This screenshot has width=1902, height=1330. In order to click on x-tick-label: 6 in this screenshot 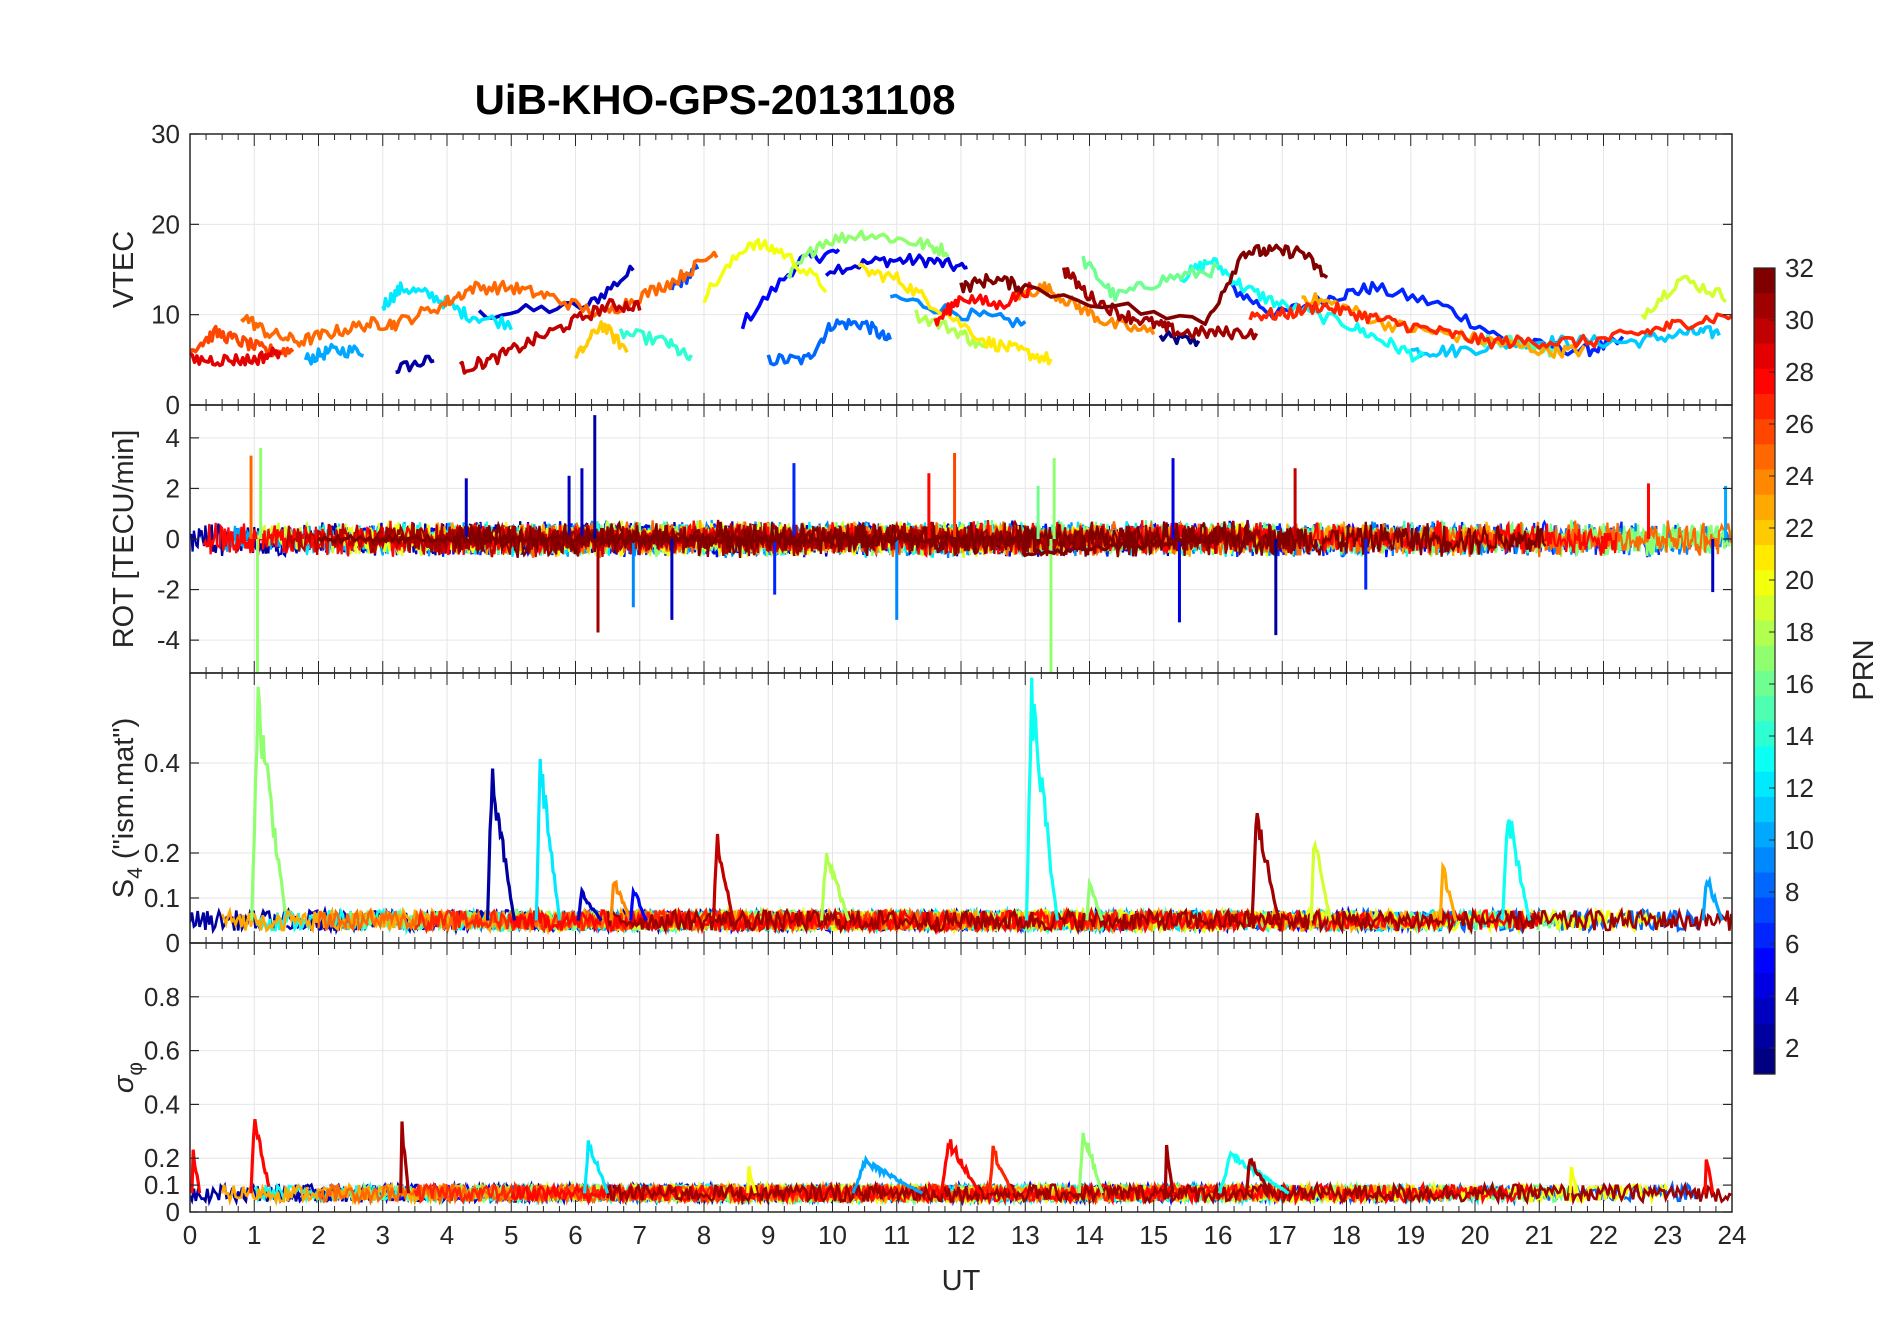, I will do `click(575, 1235)`.